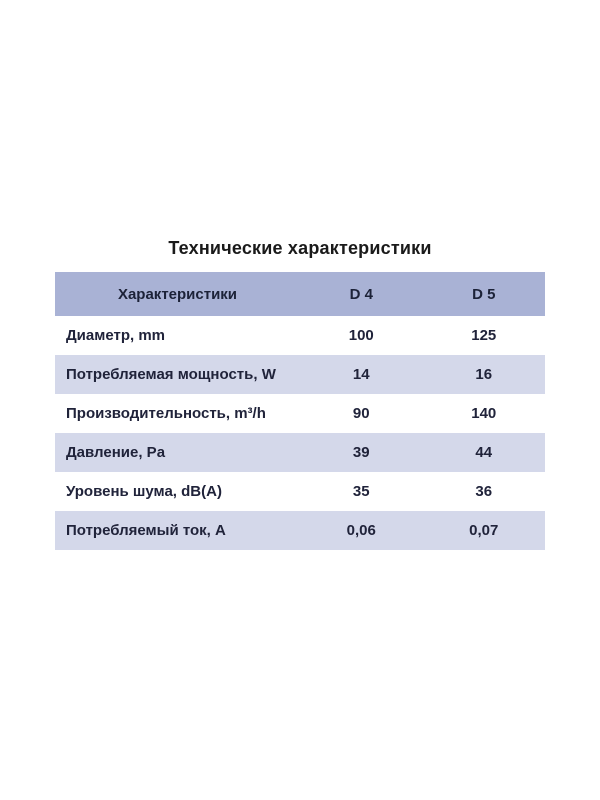 The image size is (600, 800). I want to click on row-value-d5: 0,07, so click(484, 530).